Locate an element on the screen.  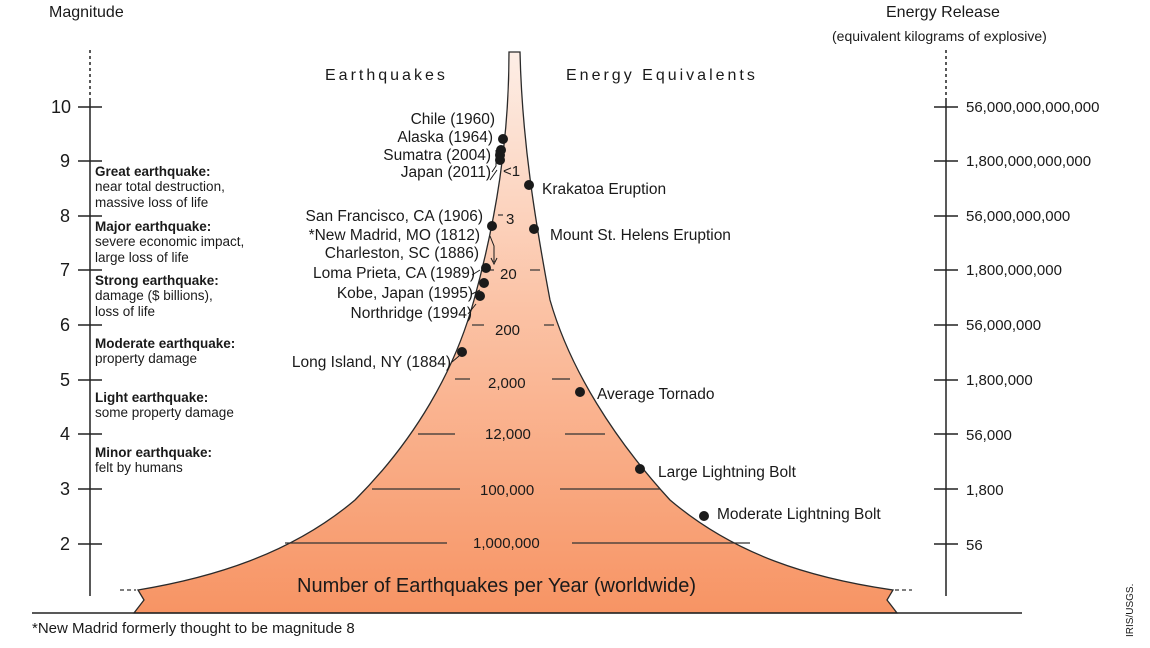
earthquake-dot-san-francisco is located at coordinates (492, 226).